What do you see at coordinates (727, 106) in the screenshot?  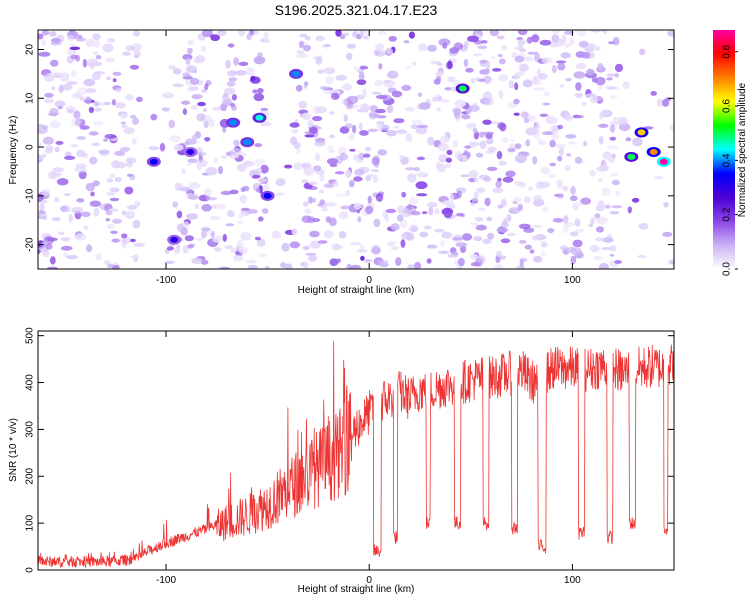 I see `colorbar-tick-label: 0.6` at bounding box center [727, 106].